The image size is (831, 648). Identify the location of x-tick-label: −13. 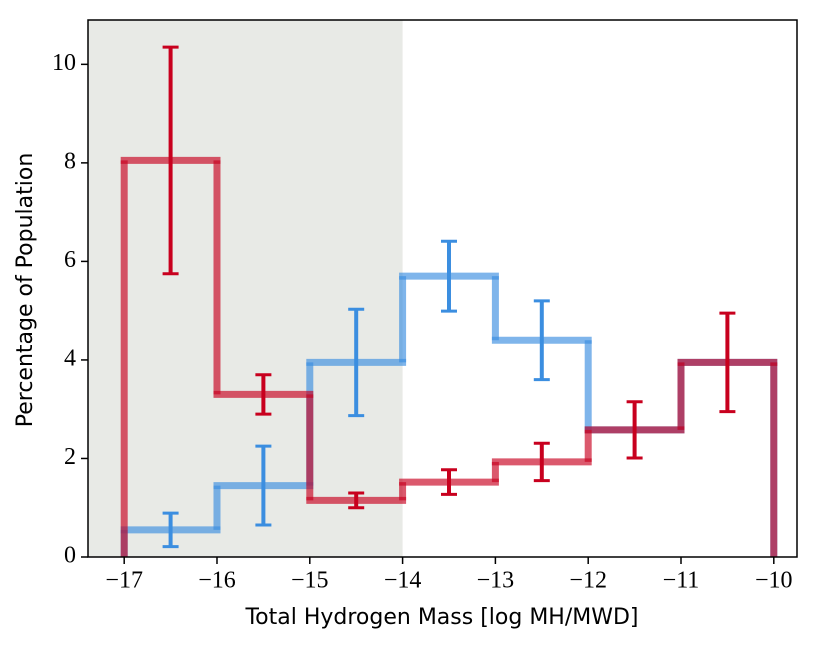
(496, 581).